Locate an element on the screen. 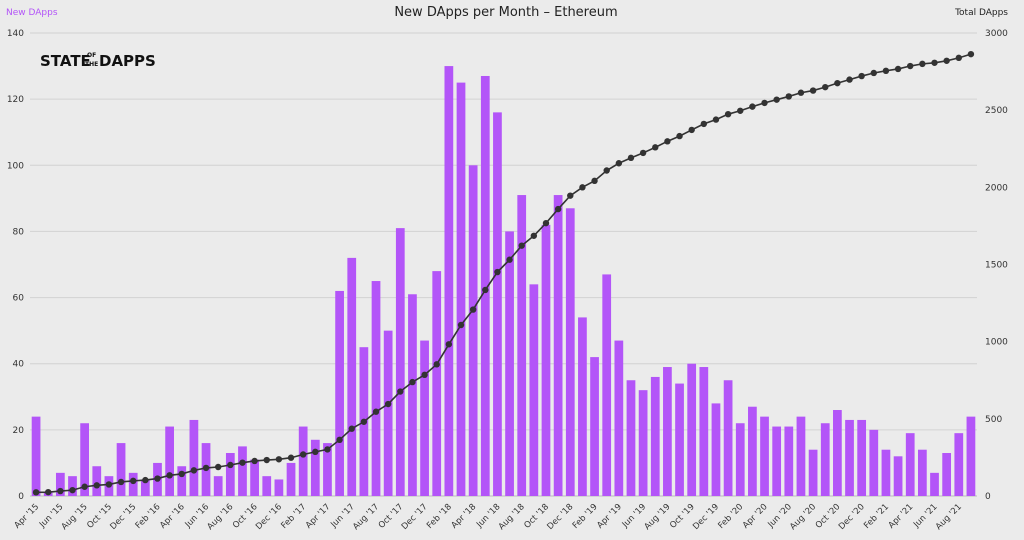 This screenshot has height=540, width=1024. left-y-tick-label: 140 is located at coordinates (15, 34).